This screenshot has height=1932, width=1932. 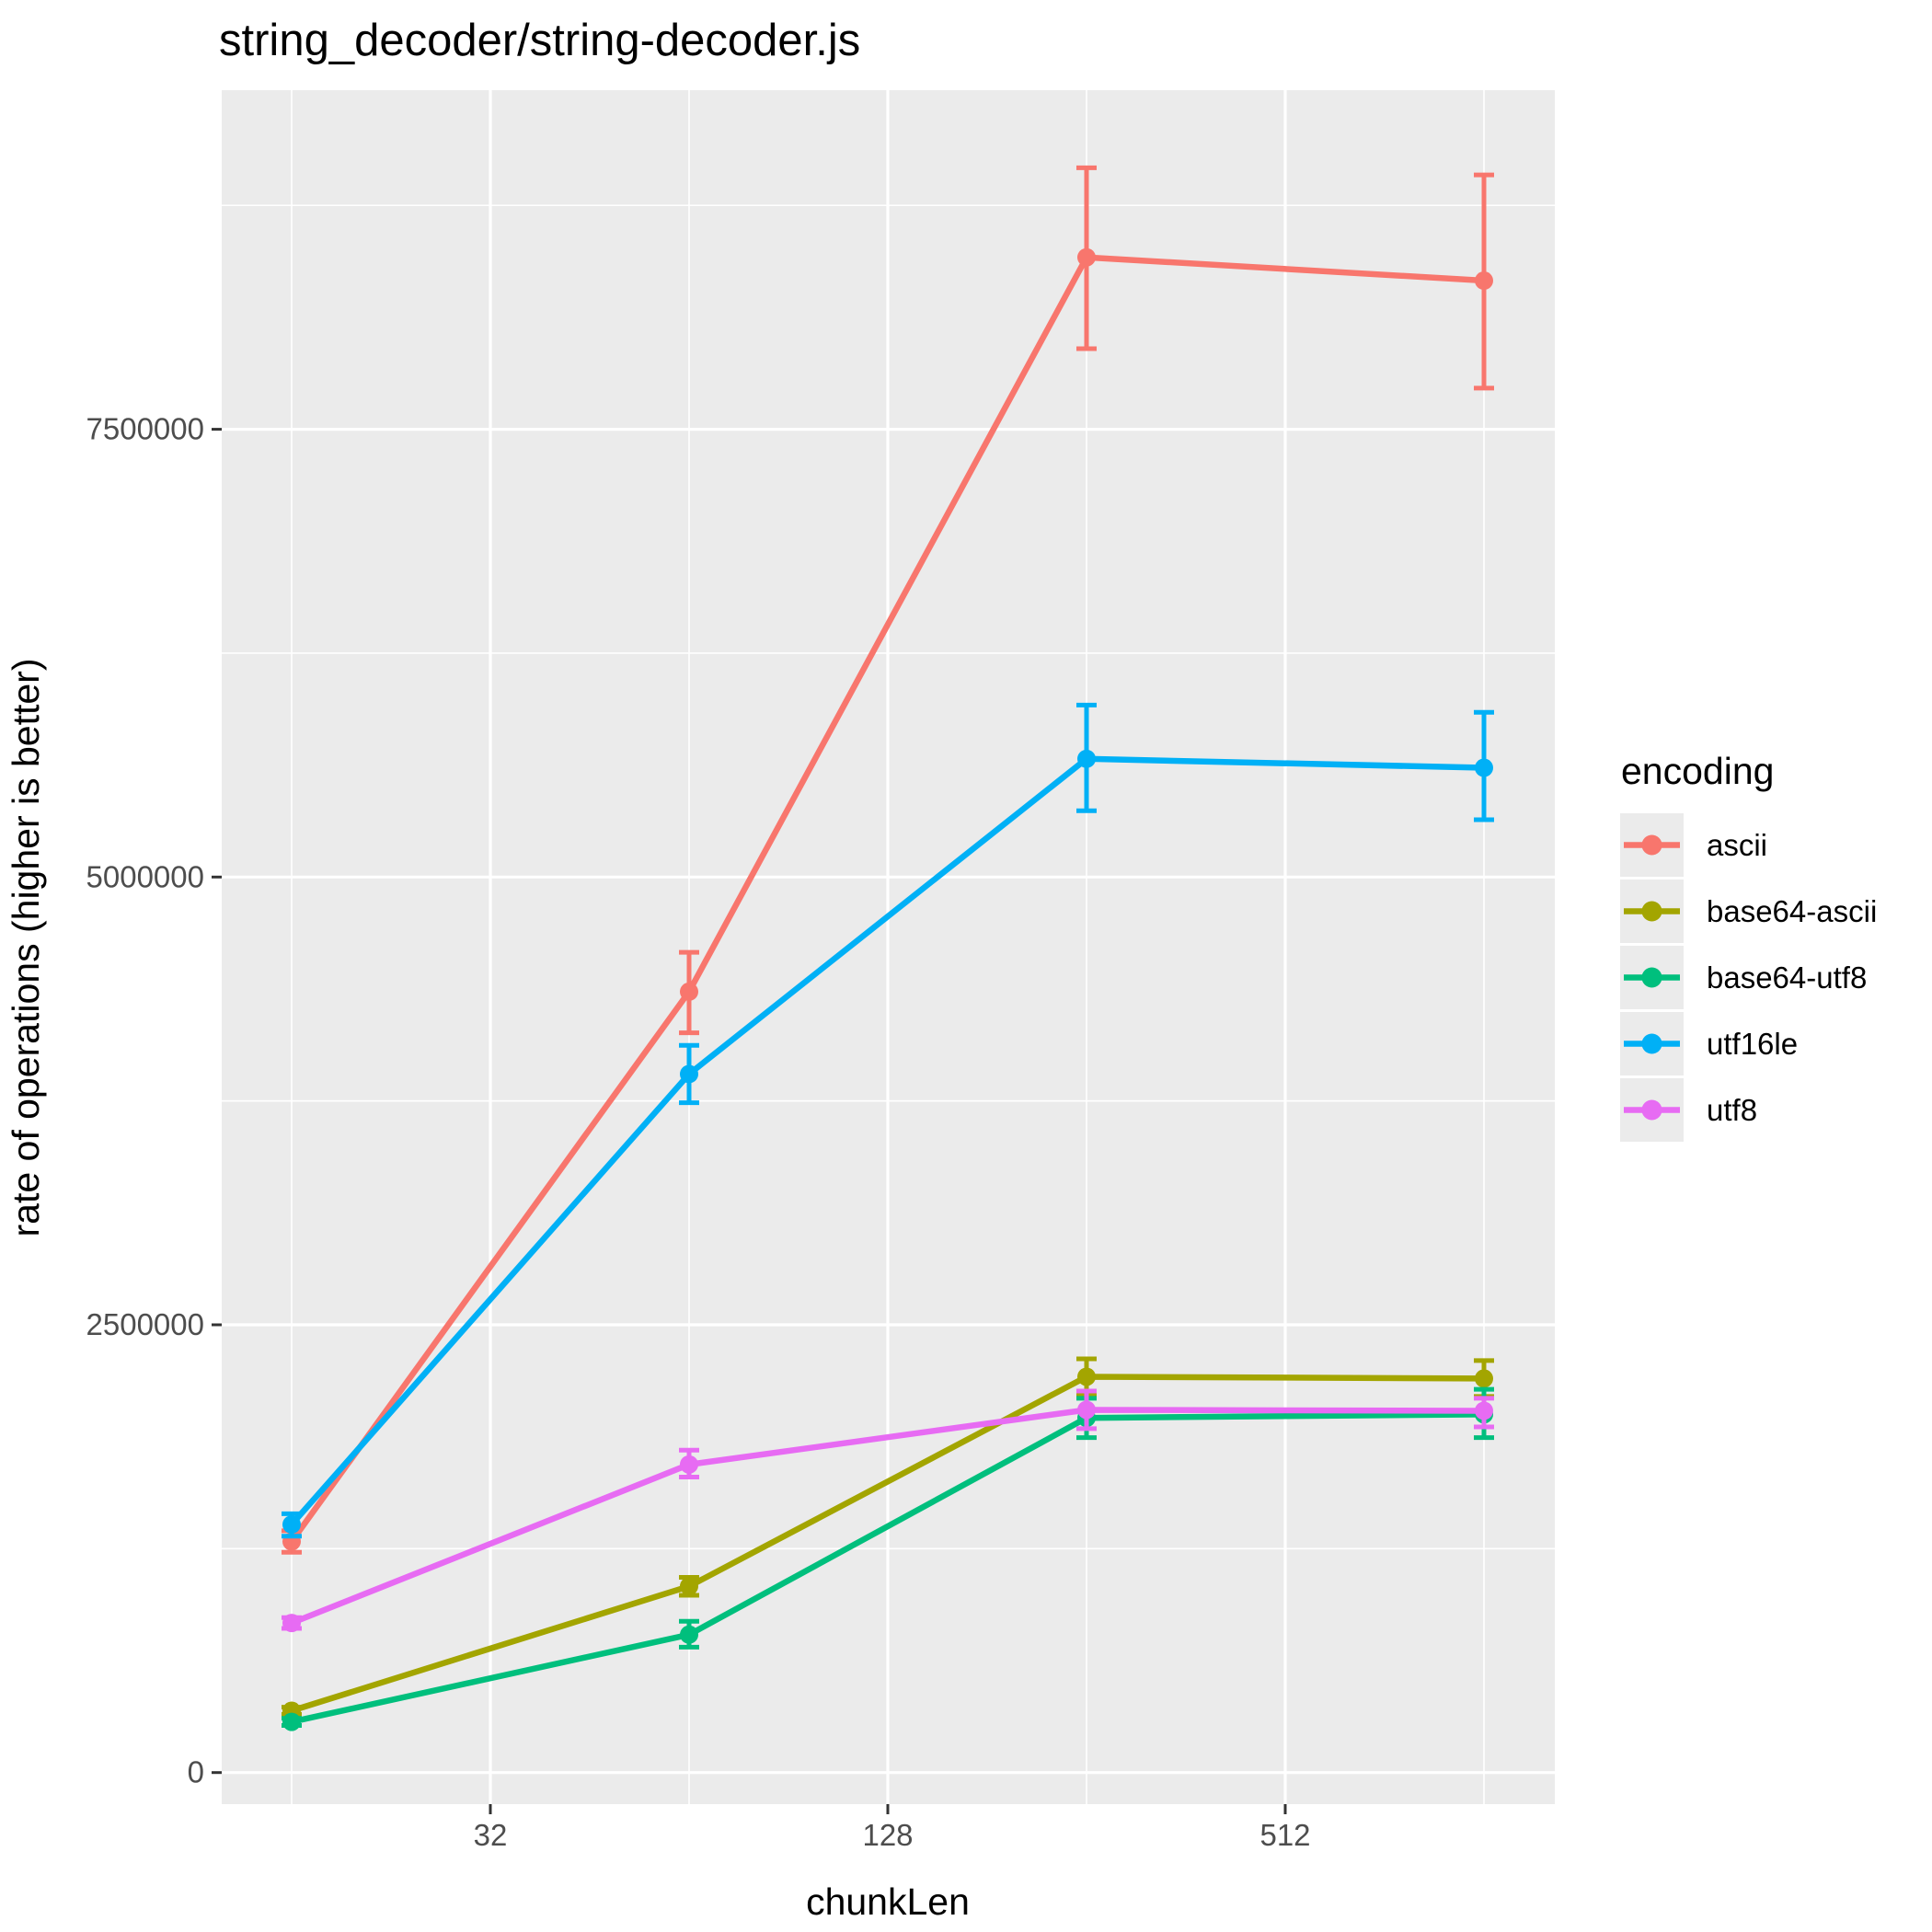 I want to click on legend-items: ascii base64-ascii base64-utf8 utf16le utf8, so click(x=1748, y=977).